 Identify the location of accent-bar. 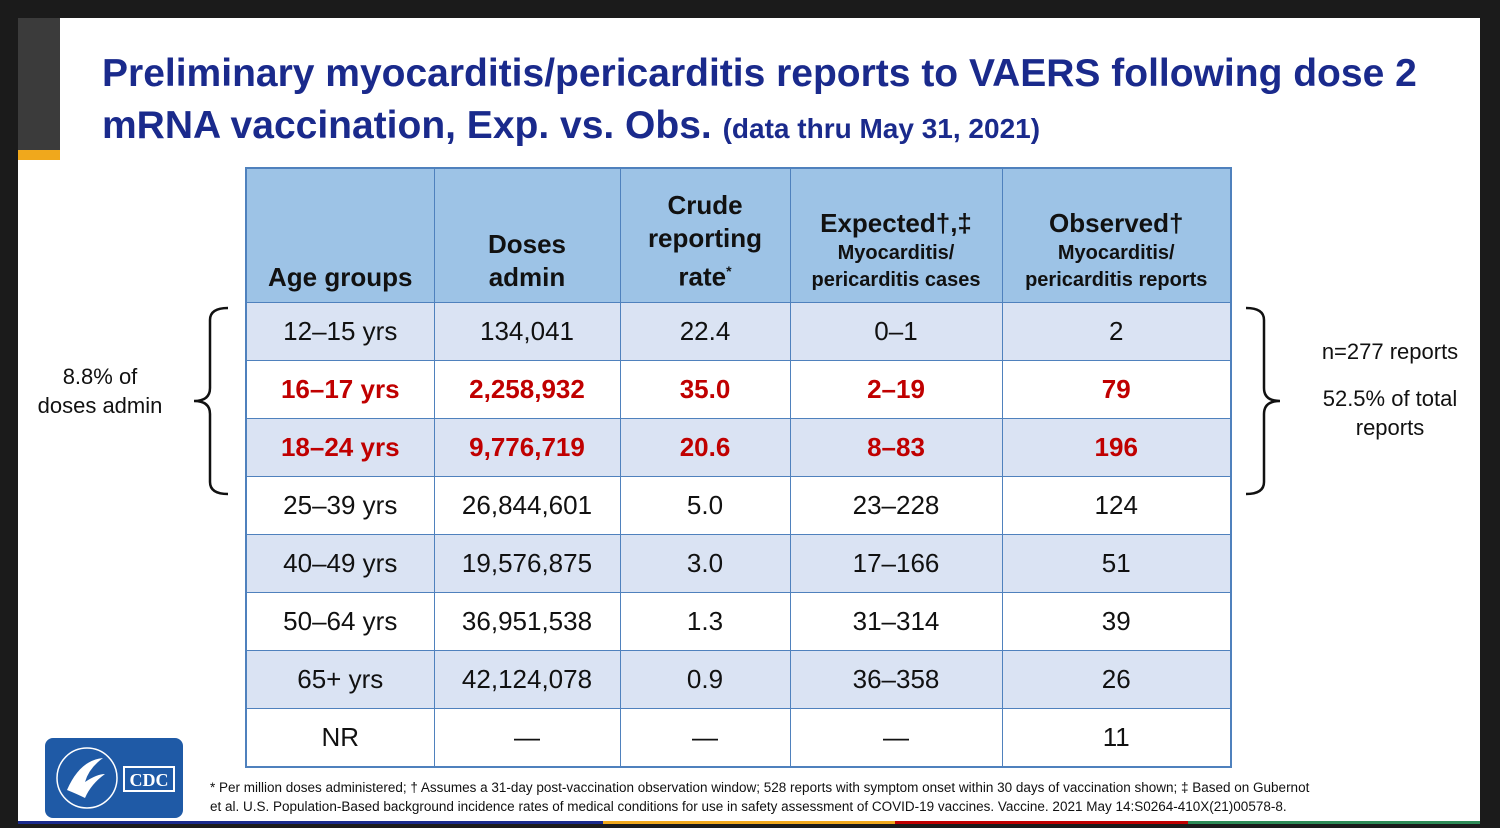
(39, 84).